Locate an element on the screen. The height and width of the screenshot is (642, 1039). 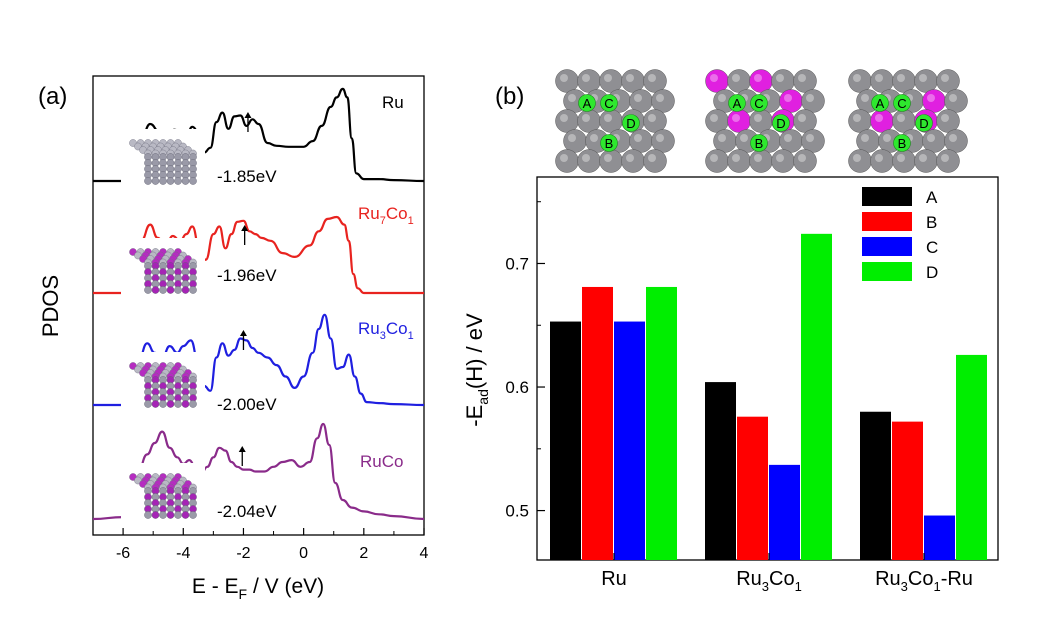
d-band-arrow-ru7co1 is located at coordinates (245, 235).